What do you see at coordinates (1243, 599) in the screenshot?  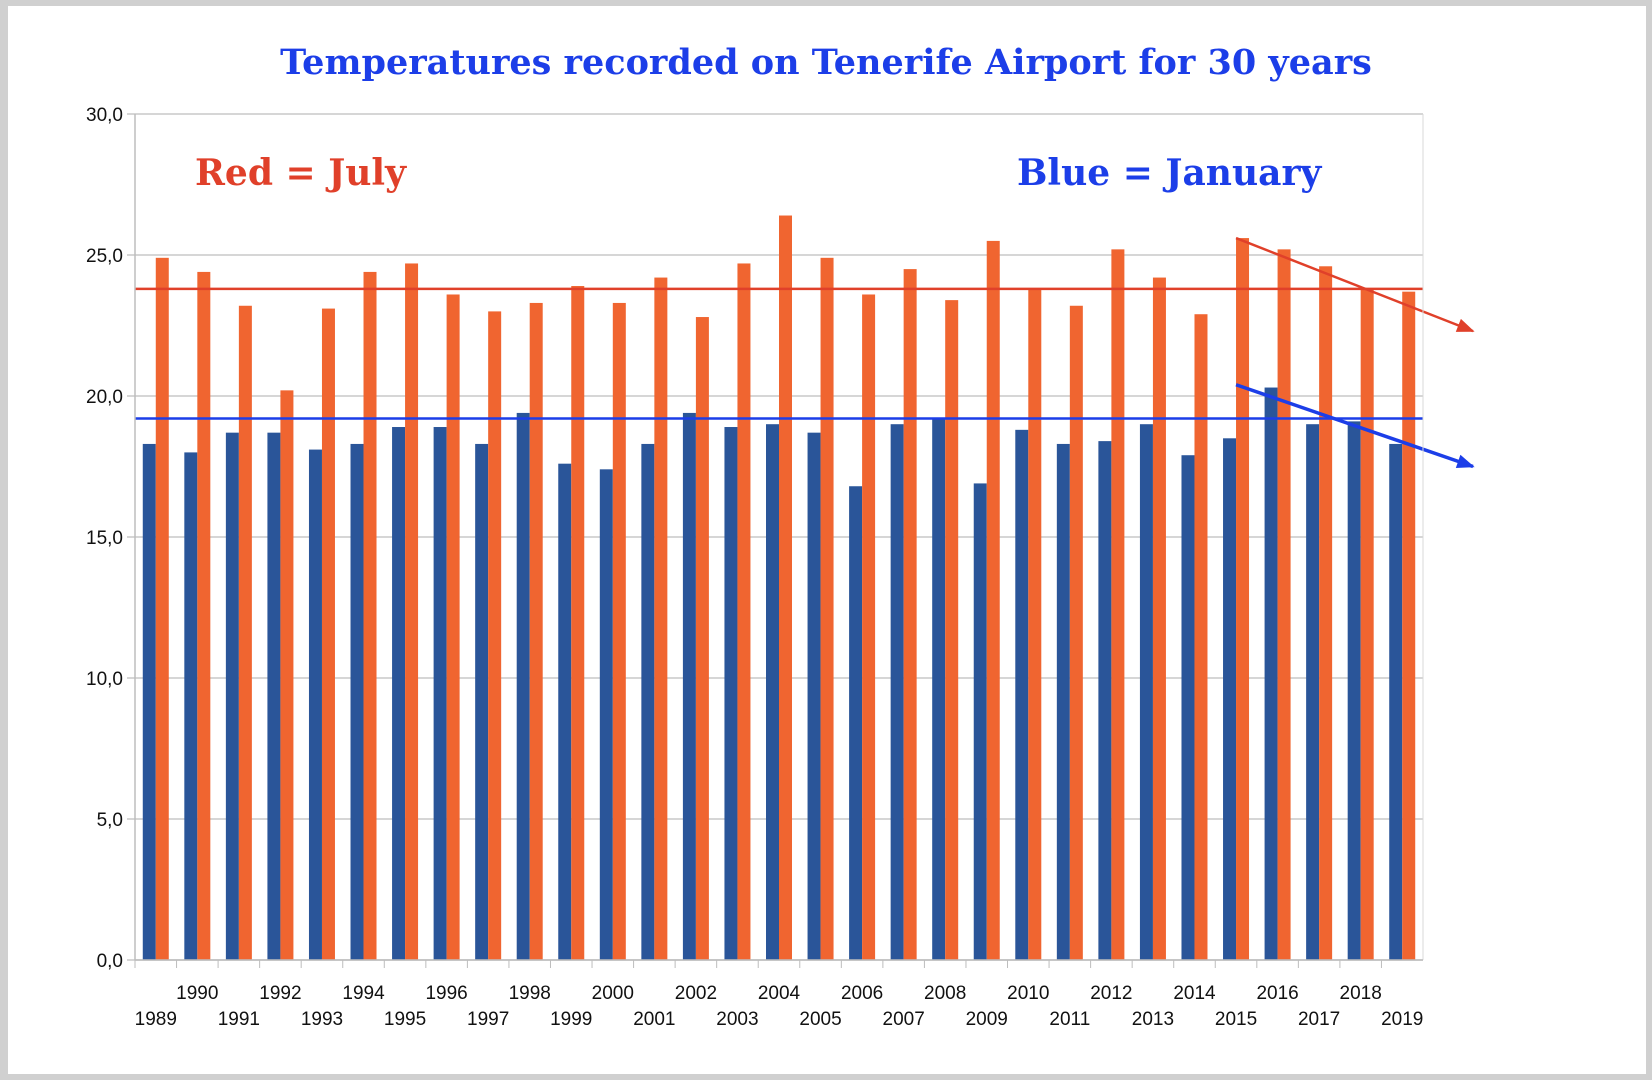 I see `bar-july-2015` at bounding box center [1243, 599].